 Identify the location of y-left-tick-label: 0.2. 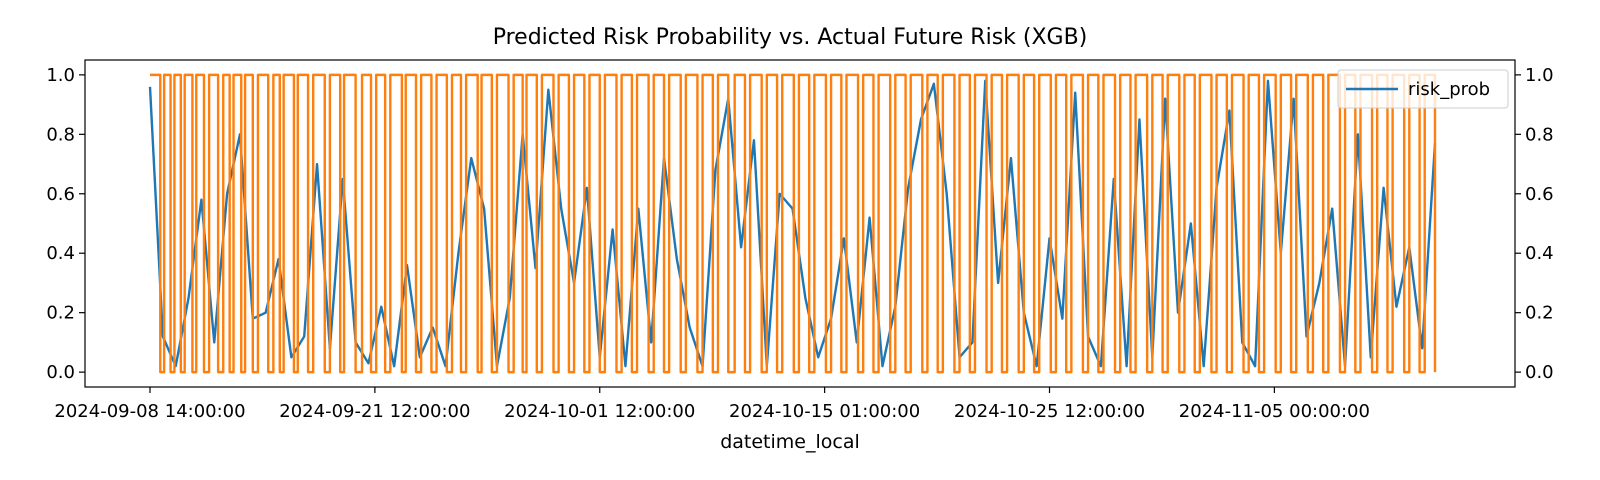
(60, 313).